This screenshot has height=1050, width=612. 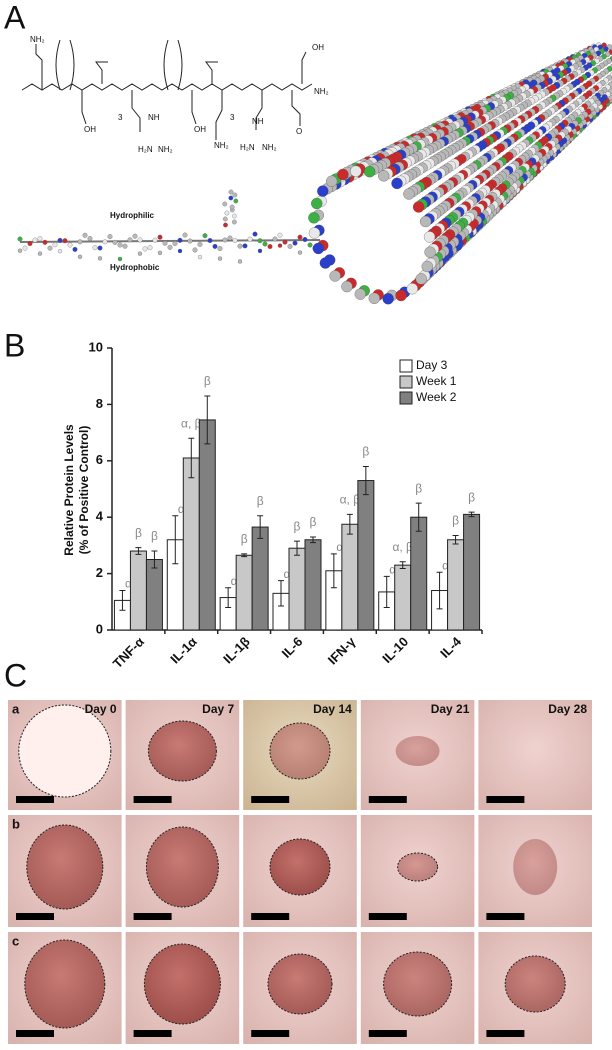 I want to click on bond, so click(x=170, y=241).